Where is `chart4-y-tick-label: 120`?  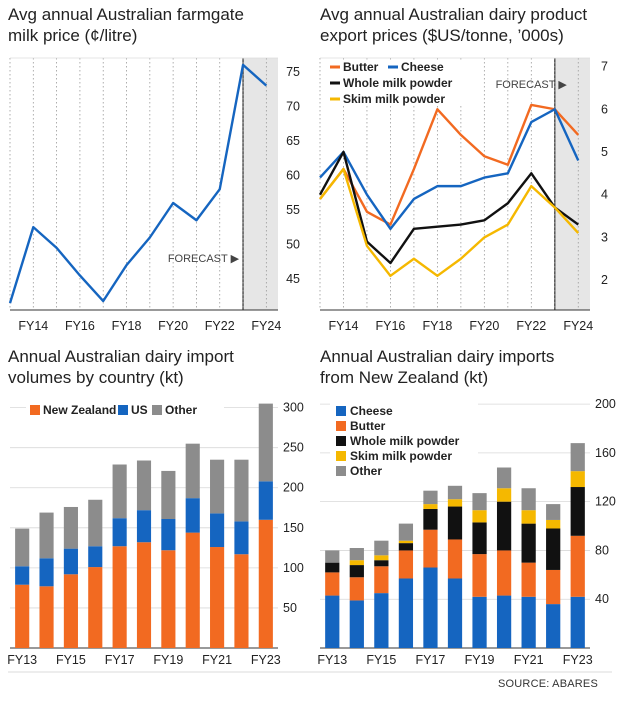
chart4-y-tick-label: 120 is located at coordinates (605, 502).